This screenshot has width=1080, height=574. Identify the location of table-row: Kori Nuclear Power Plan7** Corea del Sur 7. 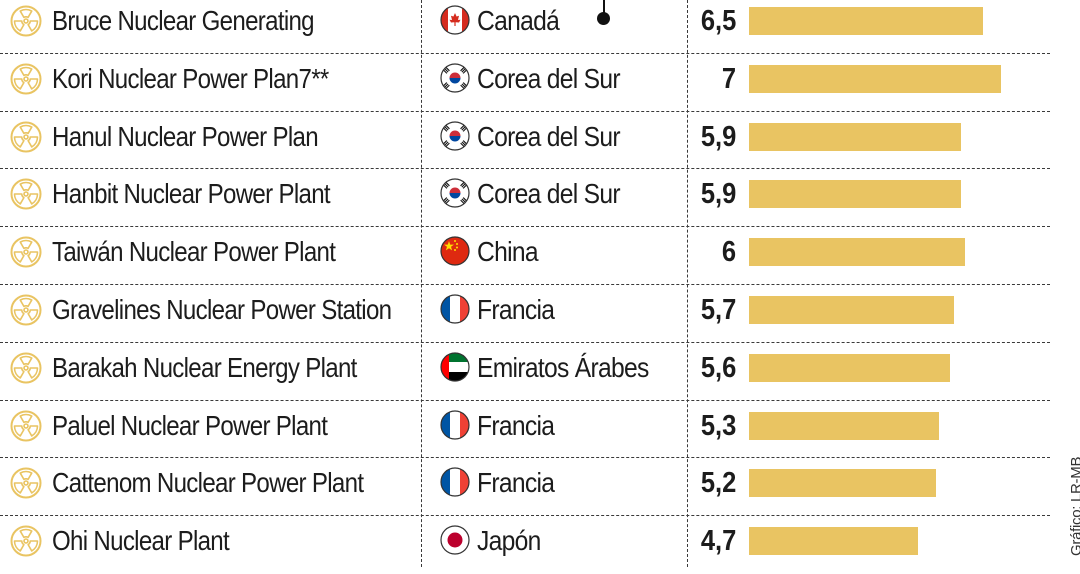
(525, 83).